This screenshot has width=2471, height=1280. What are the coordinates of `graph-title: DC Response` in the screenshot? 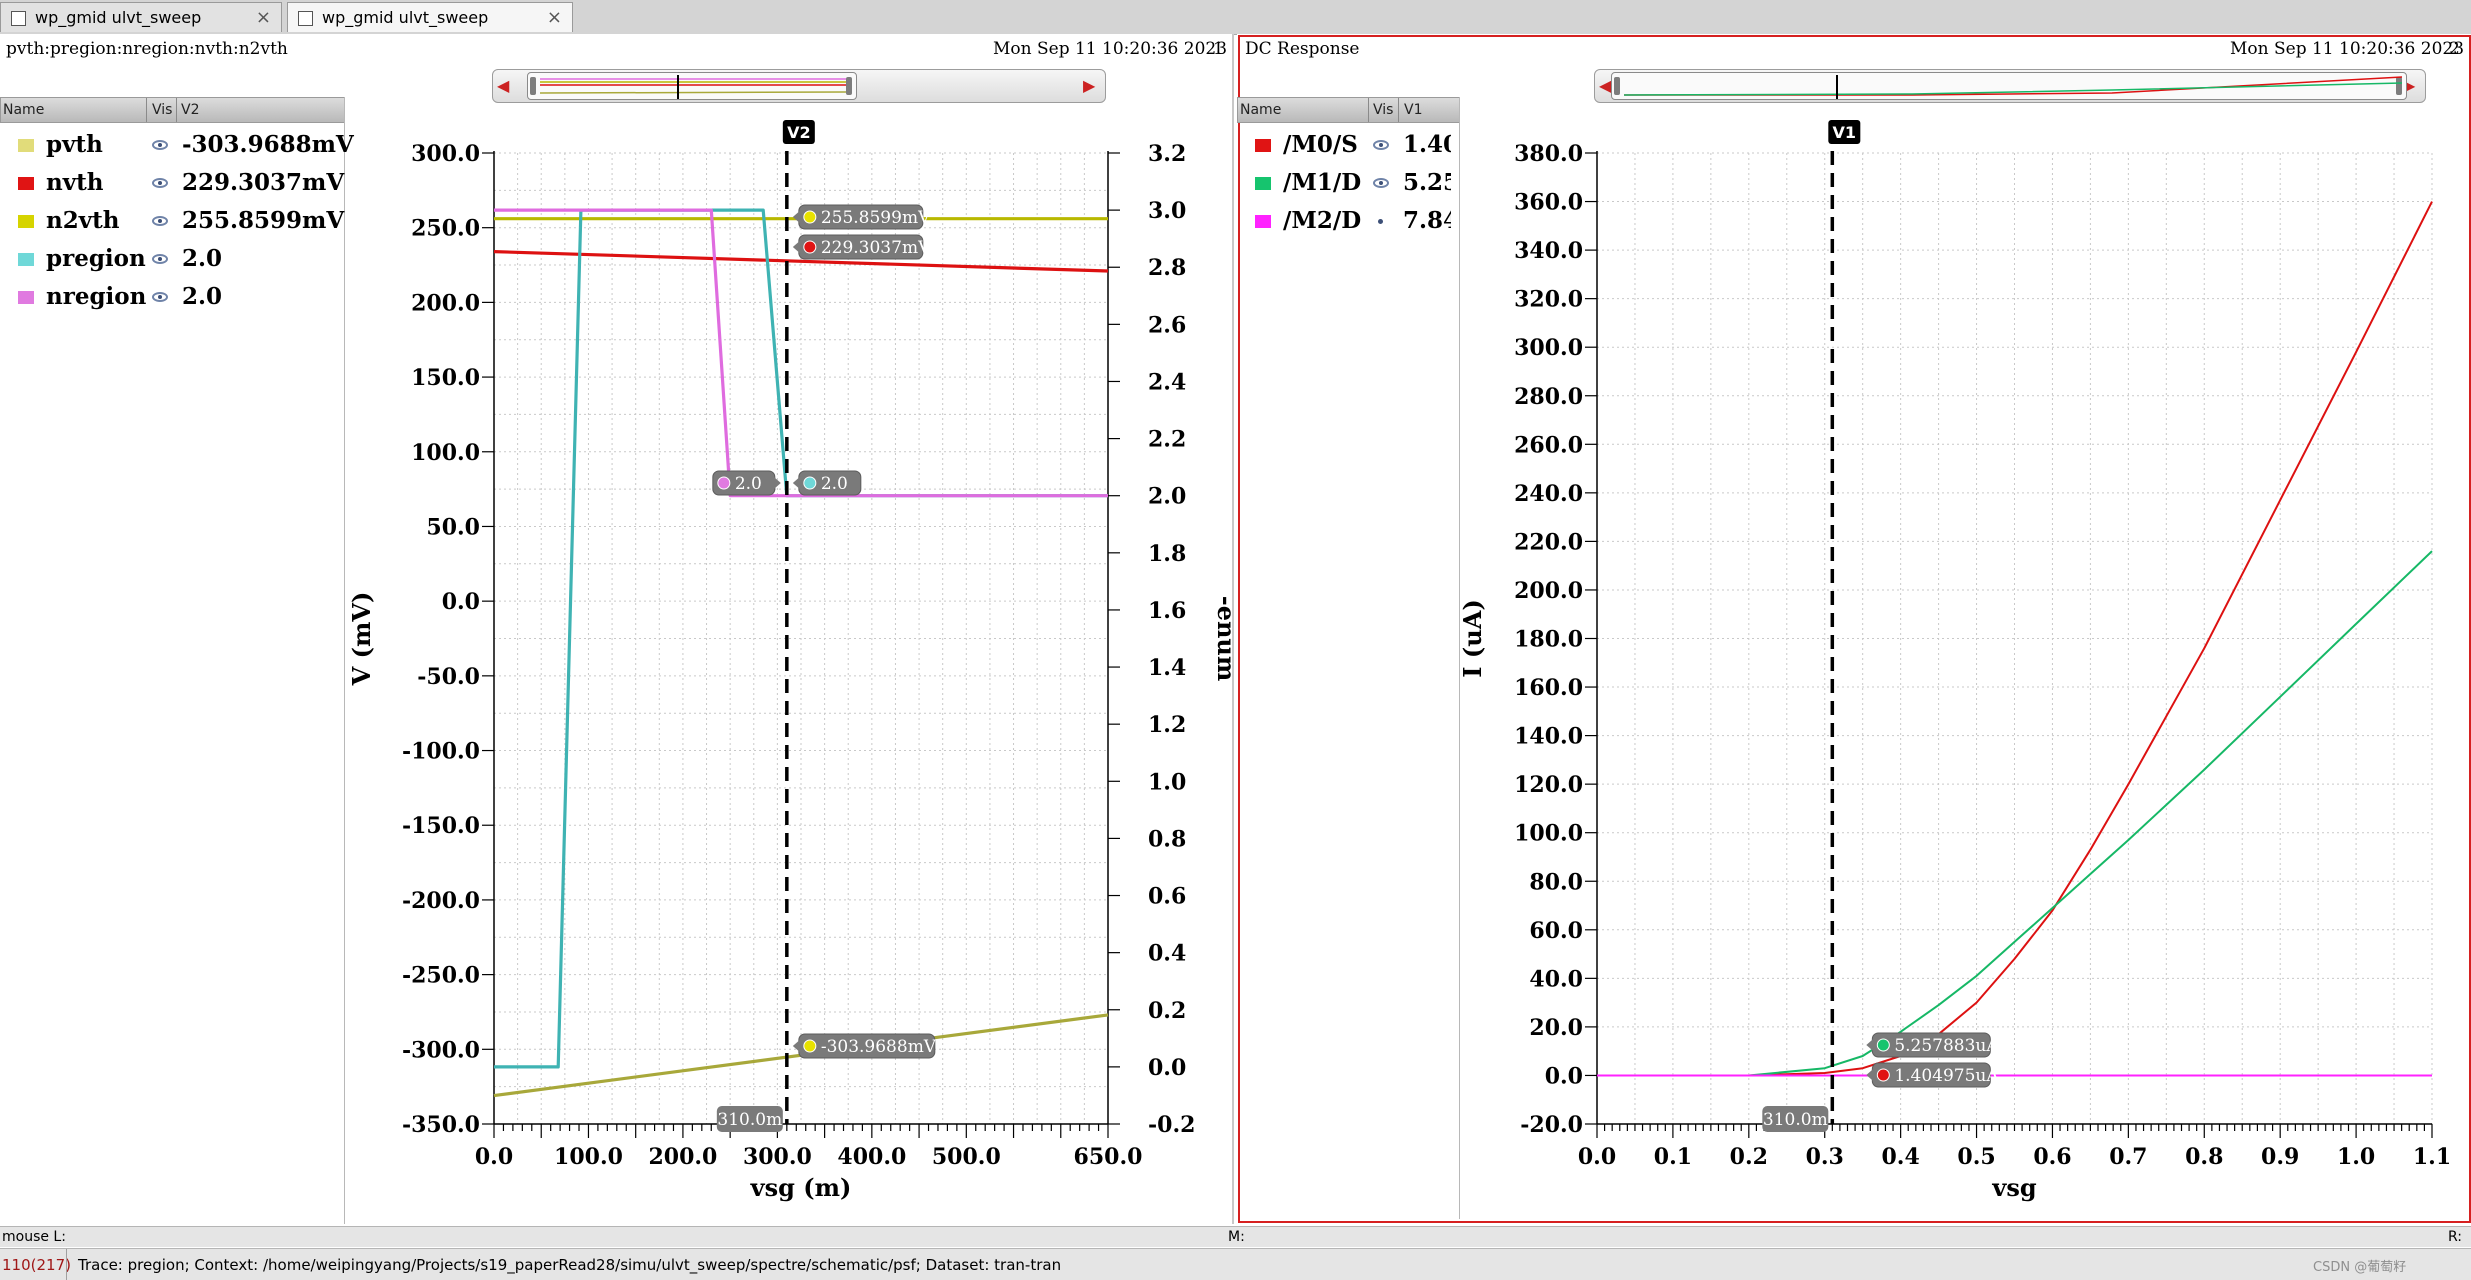 It's located at (1302, 49).